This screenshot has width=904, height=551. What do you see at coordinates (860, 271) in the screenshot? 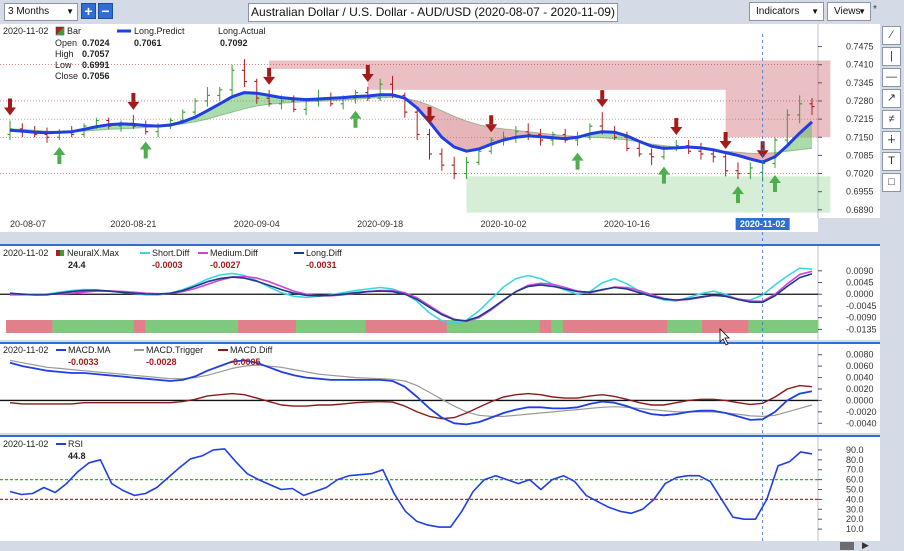
I see `neuralx-axis-tick-label: 0.0090` at bounding box center [860, 271].